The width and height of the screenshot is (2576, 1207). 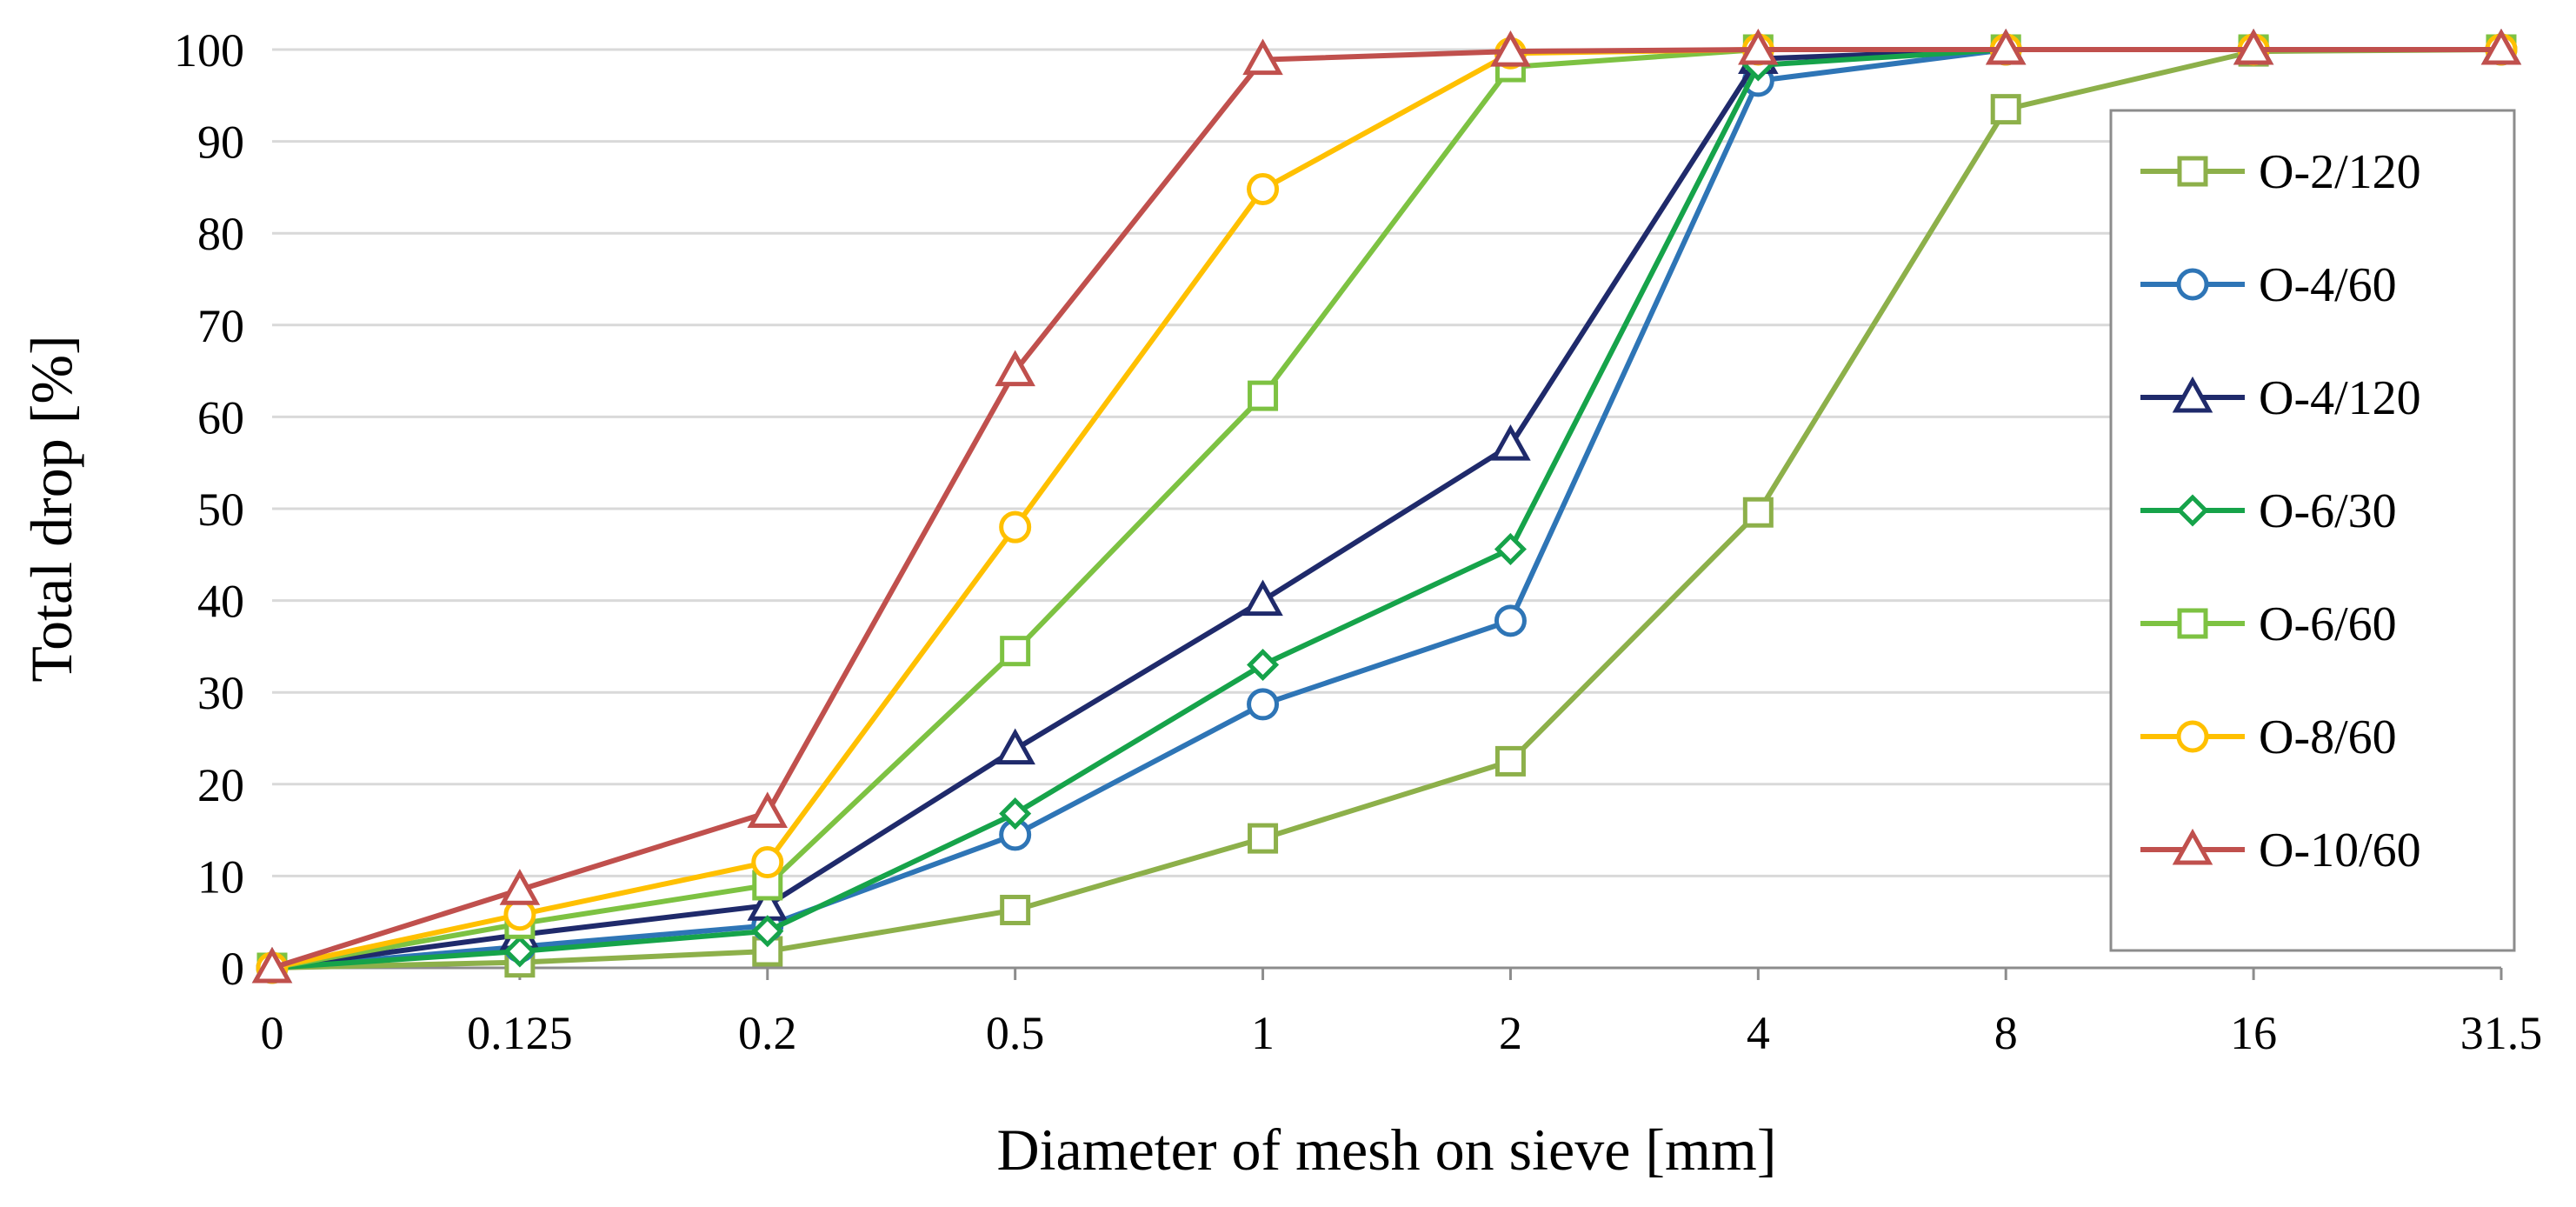 I want to click on legend-item: O-6/30, so click(x=2268, y=511).